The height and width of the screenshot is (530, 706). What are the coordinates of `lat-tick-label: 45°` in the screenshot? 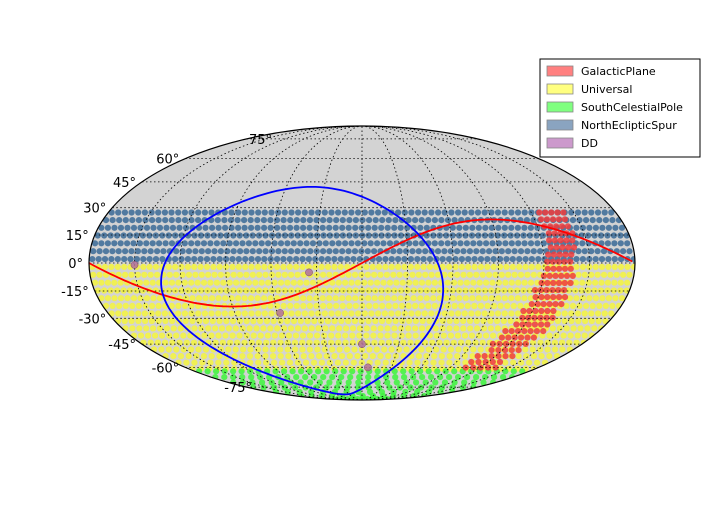 It's located at (124, 183).